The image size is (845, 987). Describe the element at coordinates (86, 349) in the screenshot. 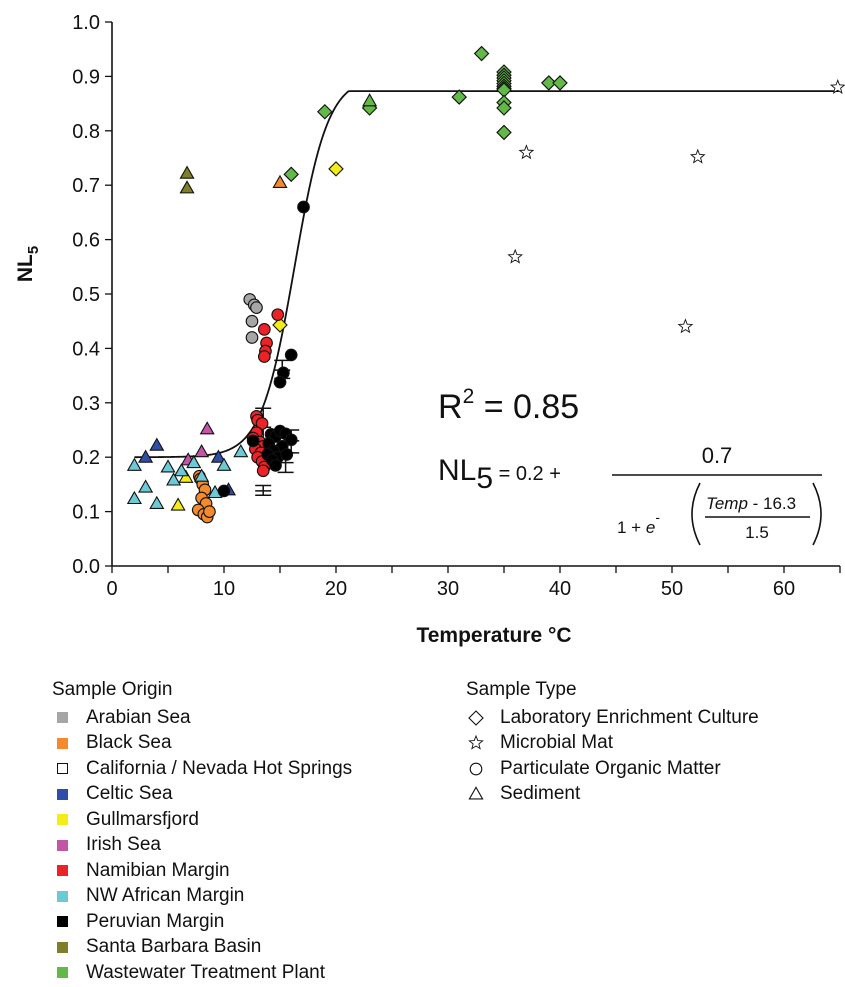

I see `y-tick-label: 0.4` at that location.